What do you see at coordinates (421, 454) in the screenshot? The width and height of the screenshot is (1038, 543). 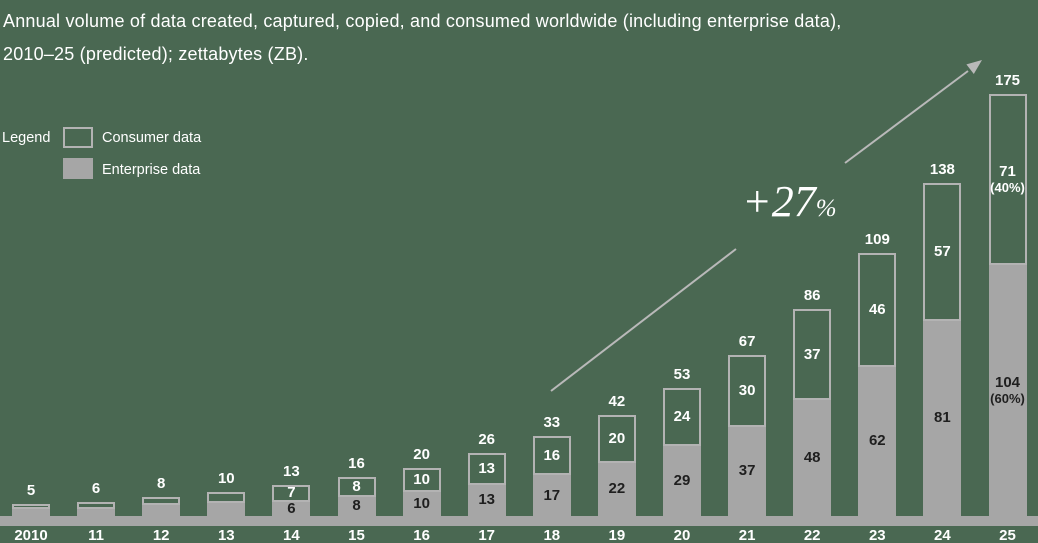 I see `bar-total-label: 20` at bounding box center [421, 454].